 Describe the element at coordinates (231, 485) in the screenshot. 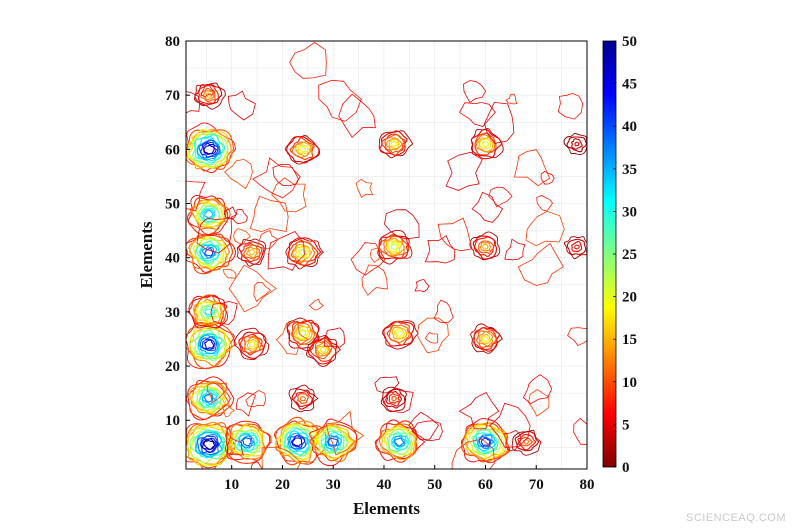

I see `x-tick-label: 10` at that location.